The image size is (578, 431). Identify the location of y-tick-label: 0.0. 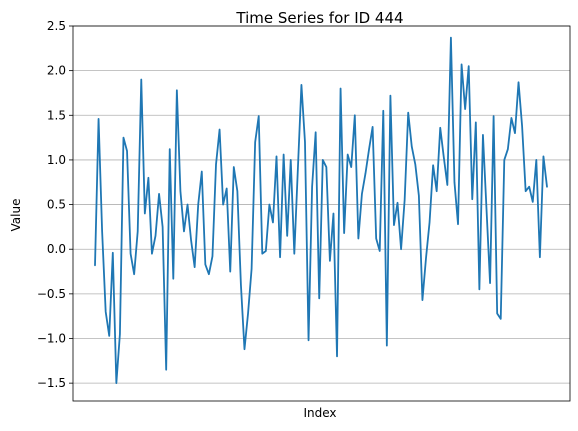
(56, 249).